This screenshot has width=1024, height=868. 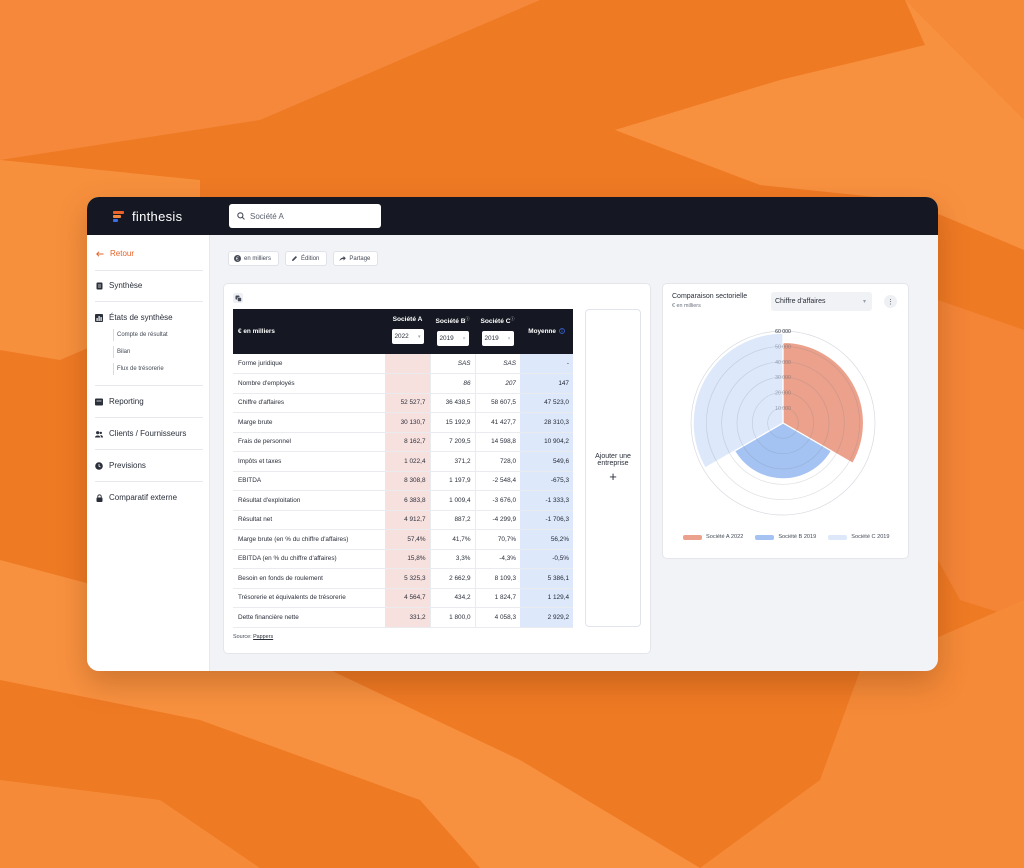 I want to click on chevron-down-icon: ▾, so click(x=419, y=336).